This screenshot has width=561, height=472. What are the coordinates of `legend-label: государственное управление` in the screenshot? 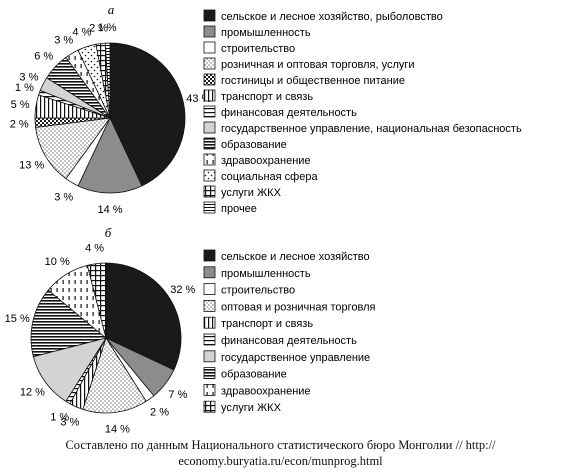 It's located at (295, 358).